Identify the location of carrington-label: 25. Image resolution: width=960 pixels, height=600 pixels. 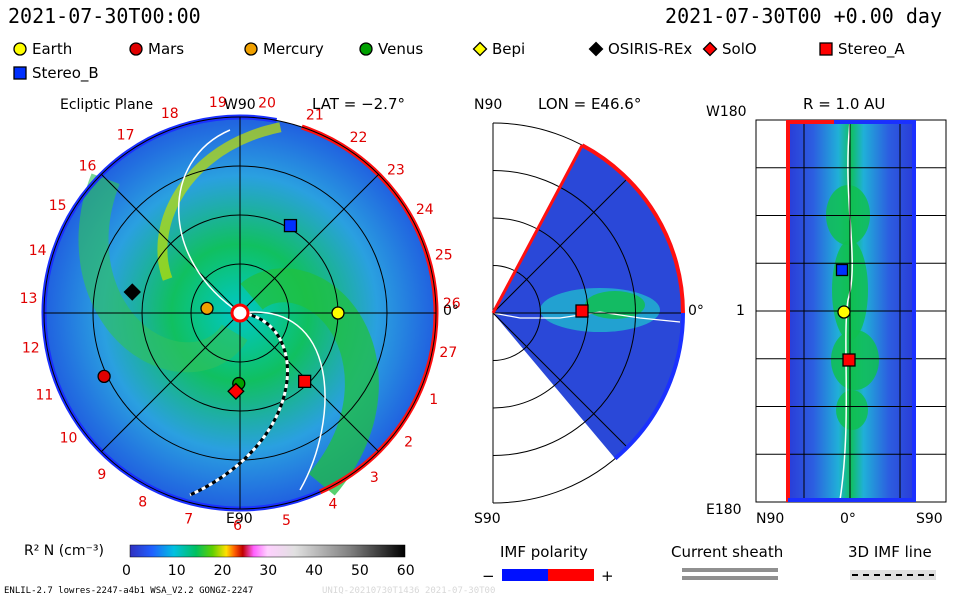
(444, 256).